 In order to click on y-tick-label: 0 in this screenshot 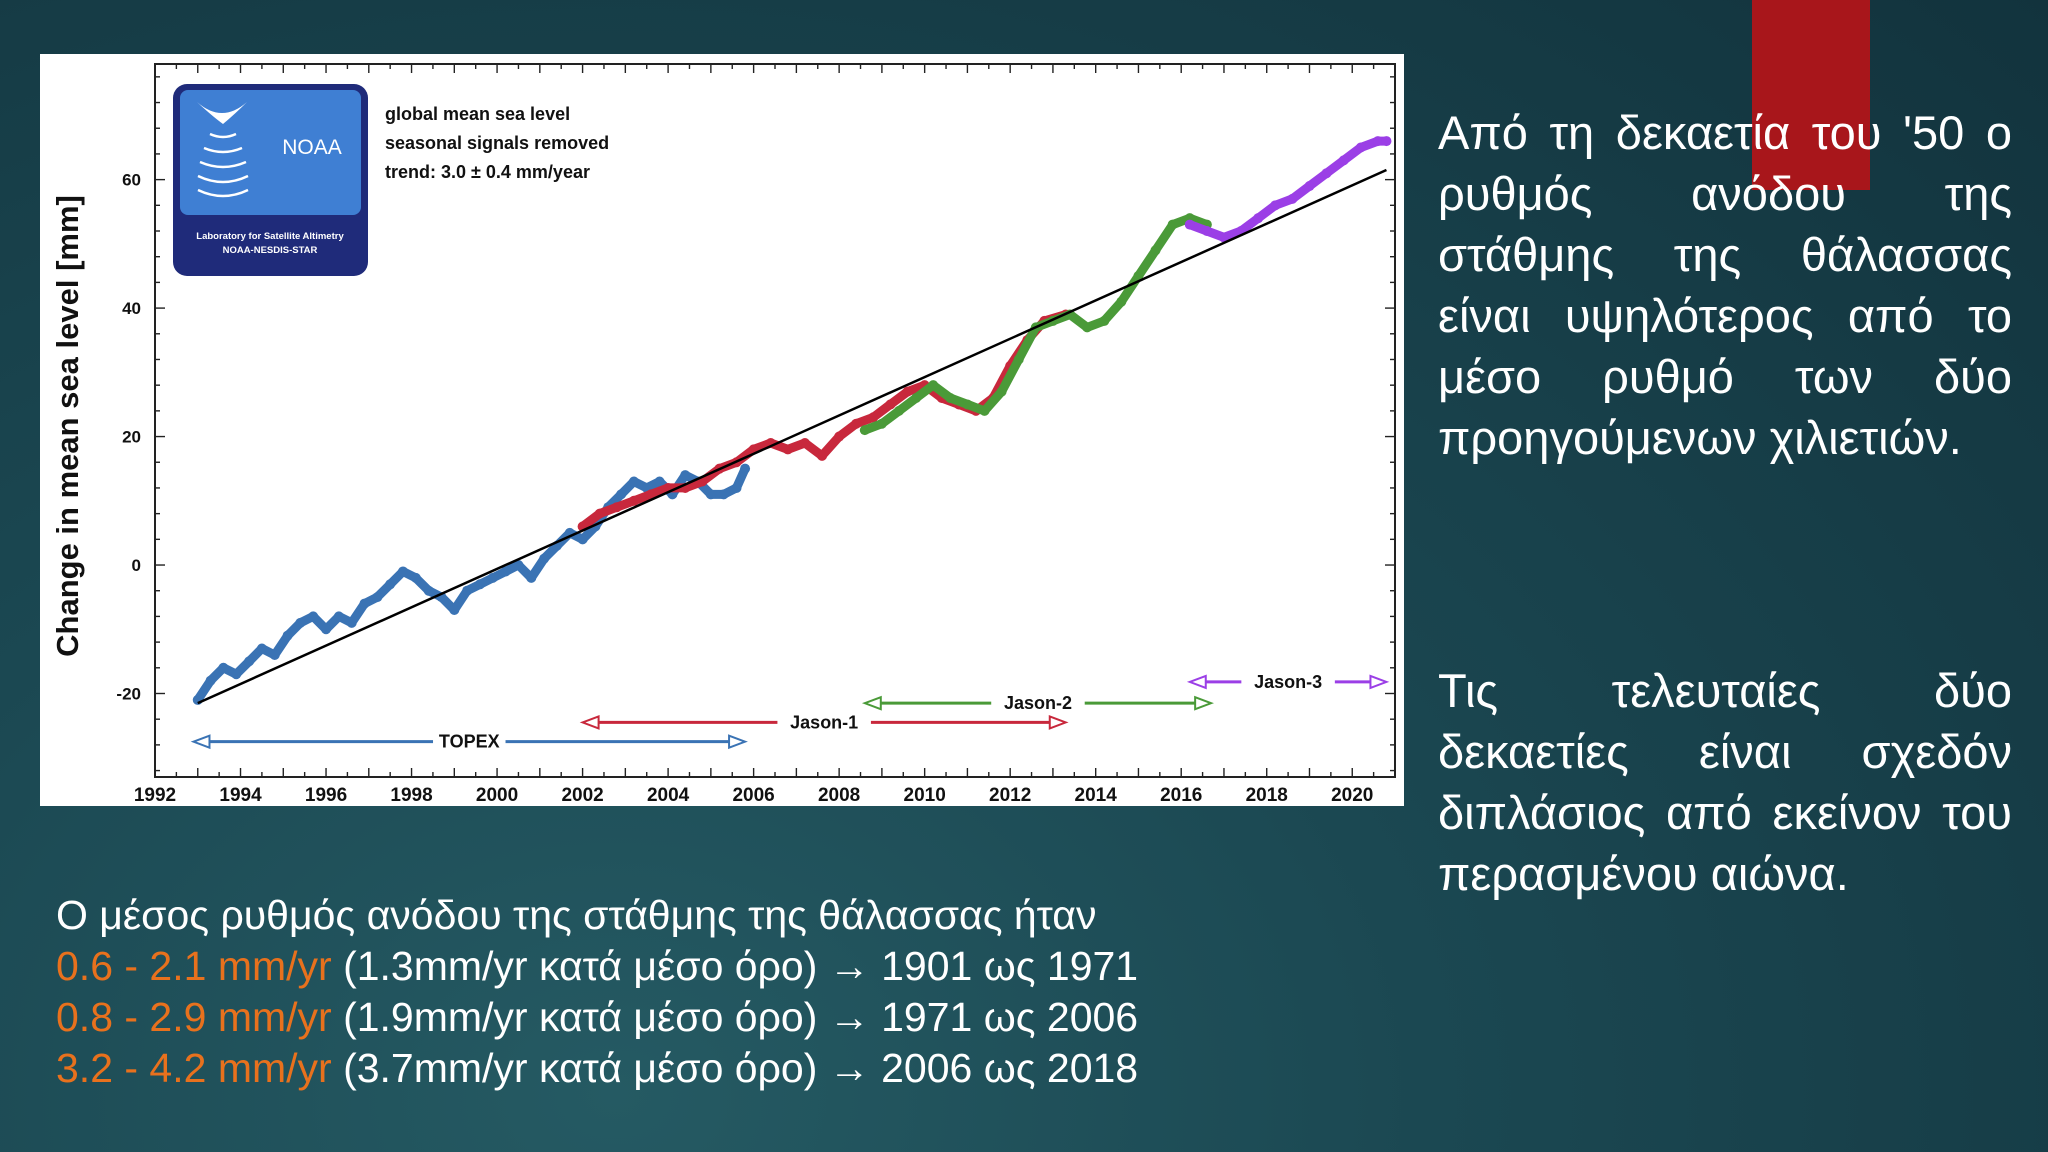, I will do `click(136, 565)`.